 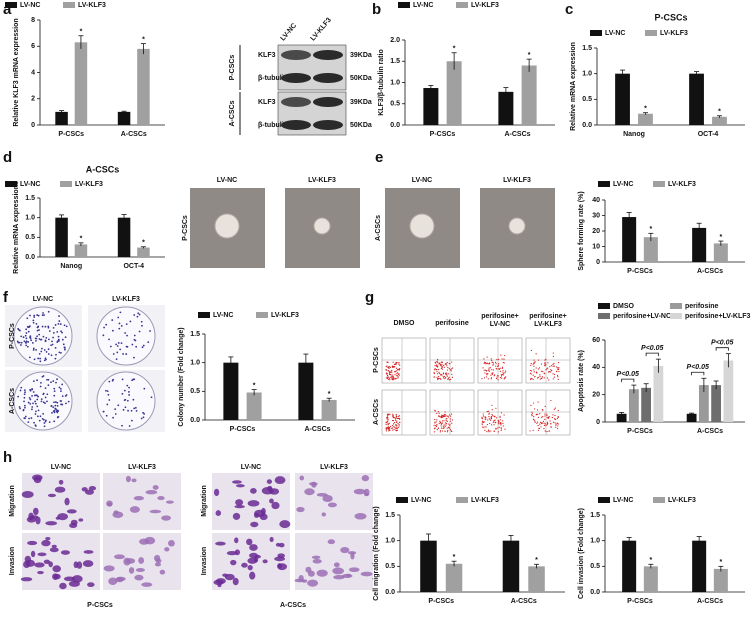 What do you see at coordinates (33, 125) in the screenshot?
I see `y-tick-label: 0` at bounding box center [33, 125].